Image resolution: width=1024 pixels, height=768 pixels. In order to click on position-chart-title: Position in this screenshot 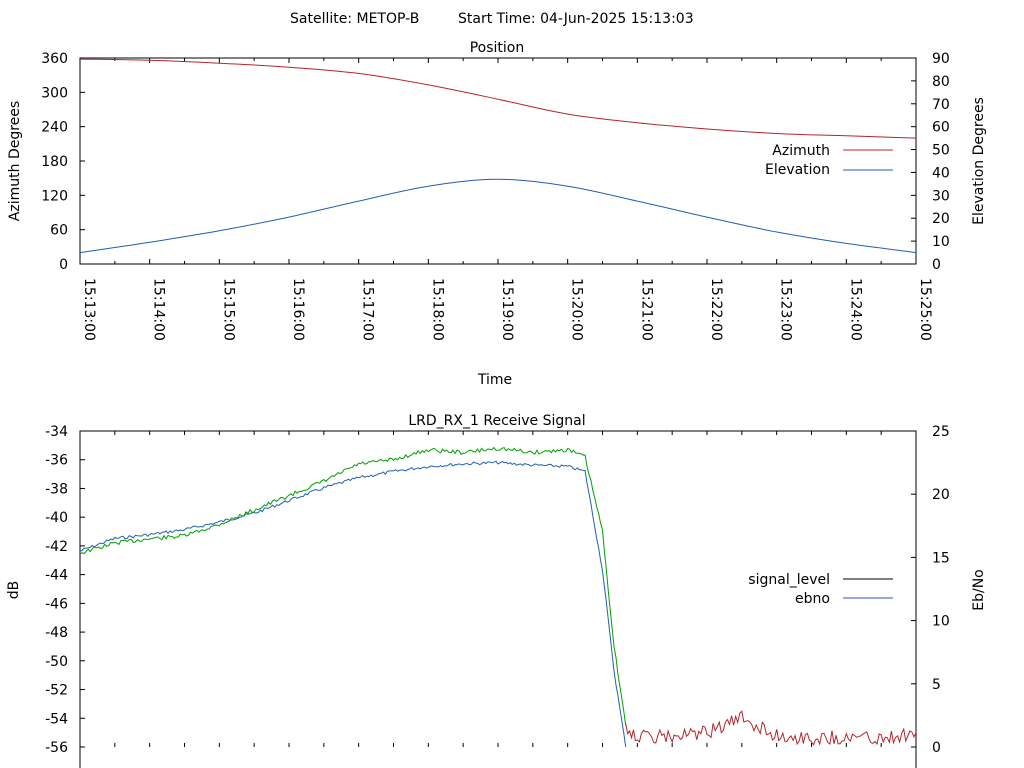, I will do `click(497, 48)`.